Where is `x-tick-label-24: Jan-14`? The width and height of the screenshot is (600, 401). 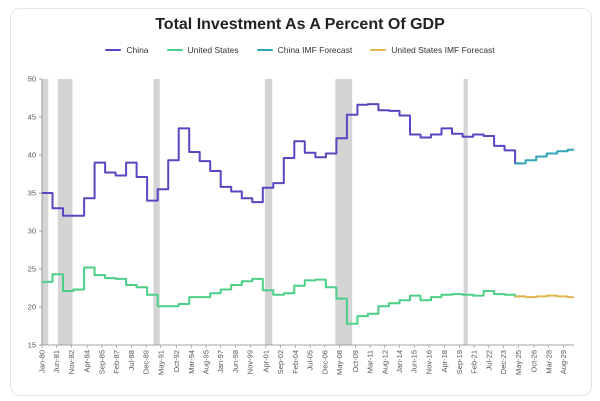
x-tick-label-24: Jan-14 is located at coordinates (399, 361).